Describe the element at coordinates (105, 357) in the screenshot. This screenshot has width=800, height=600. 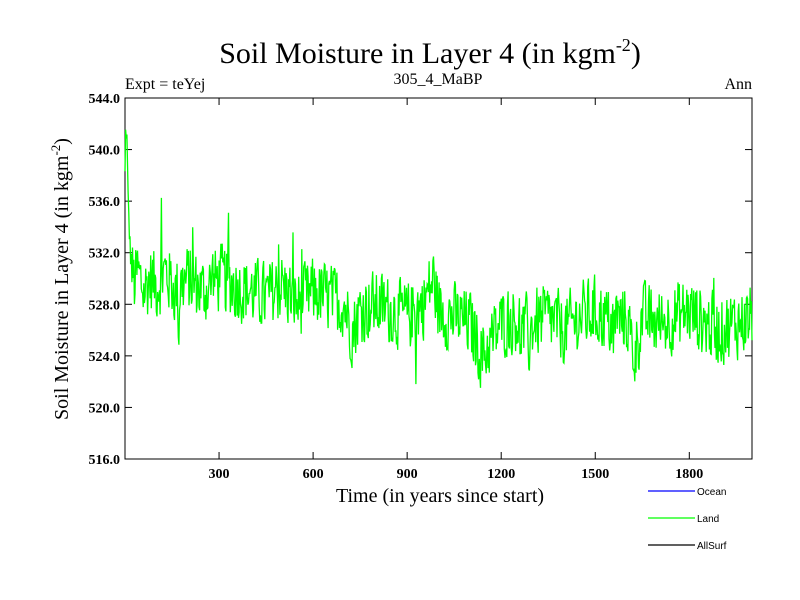
I see `y-tick-label: 524.0` at that location.